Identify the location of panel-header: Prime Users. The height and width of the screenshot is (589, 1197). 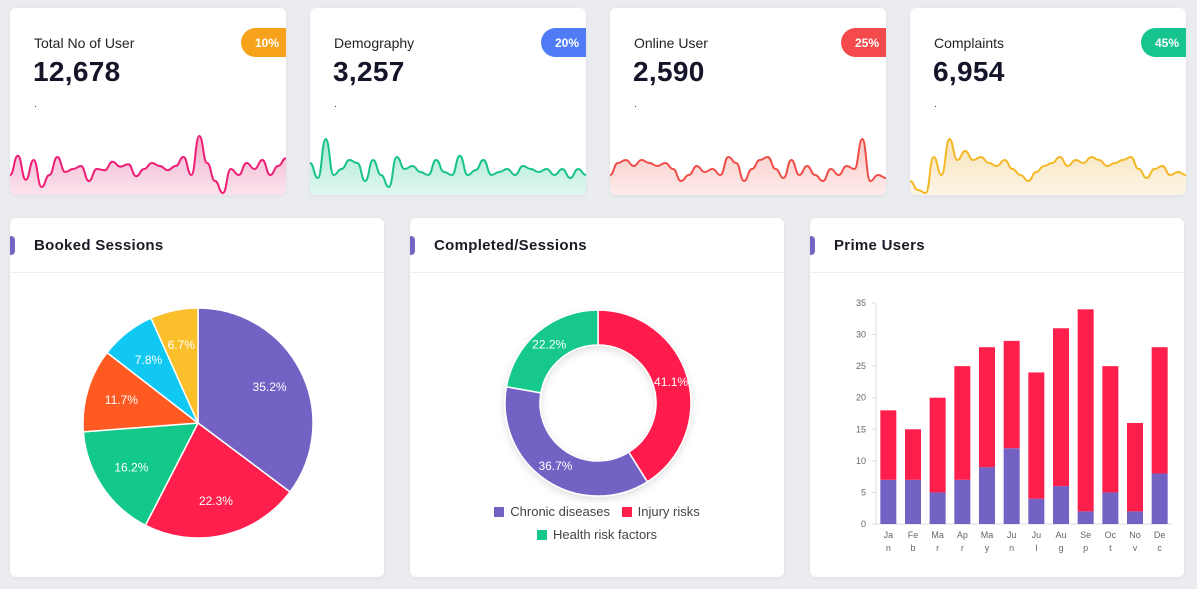
(997, 245).